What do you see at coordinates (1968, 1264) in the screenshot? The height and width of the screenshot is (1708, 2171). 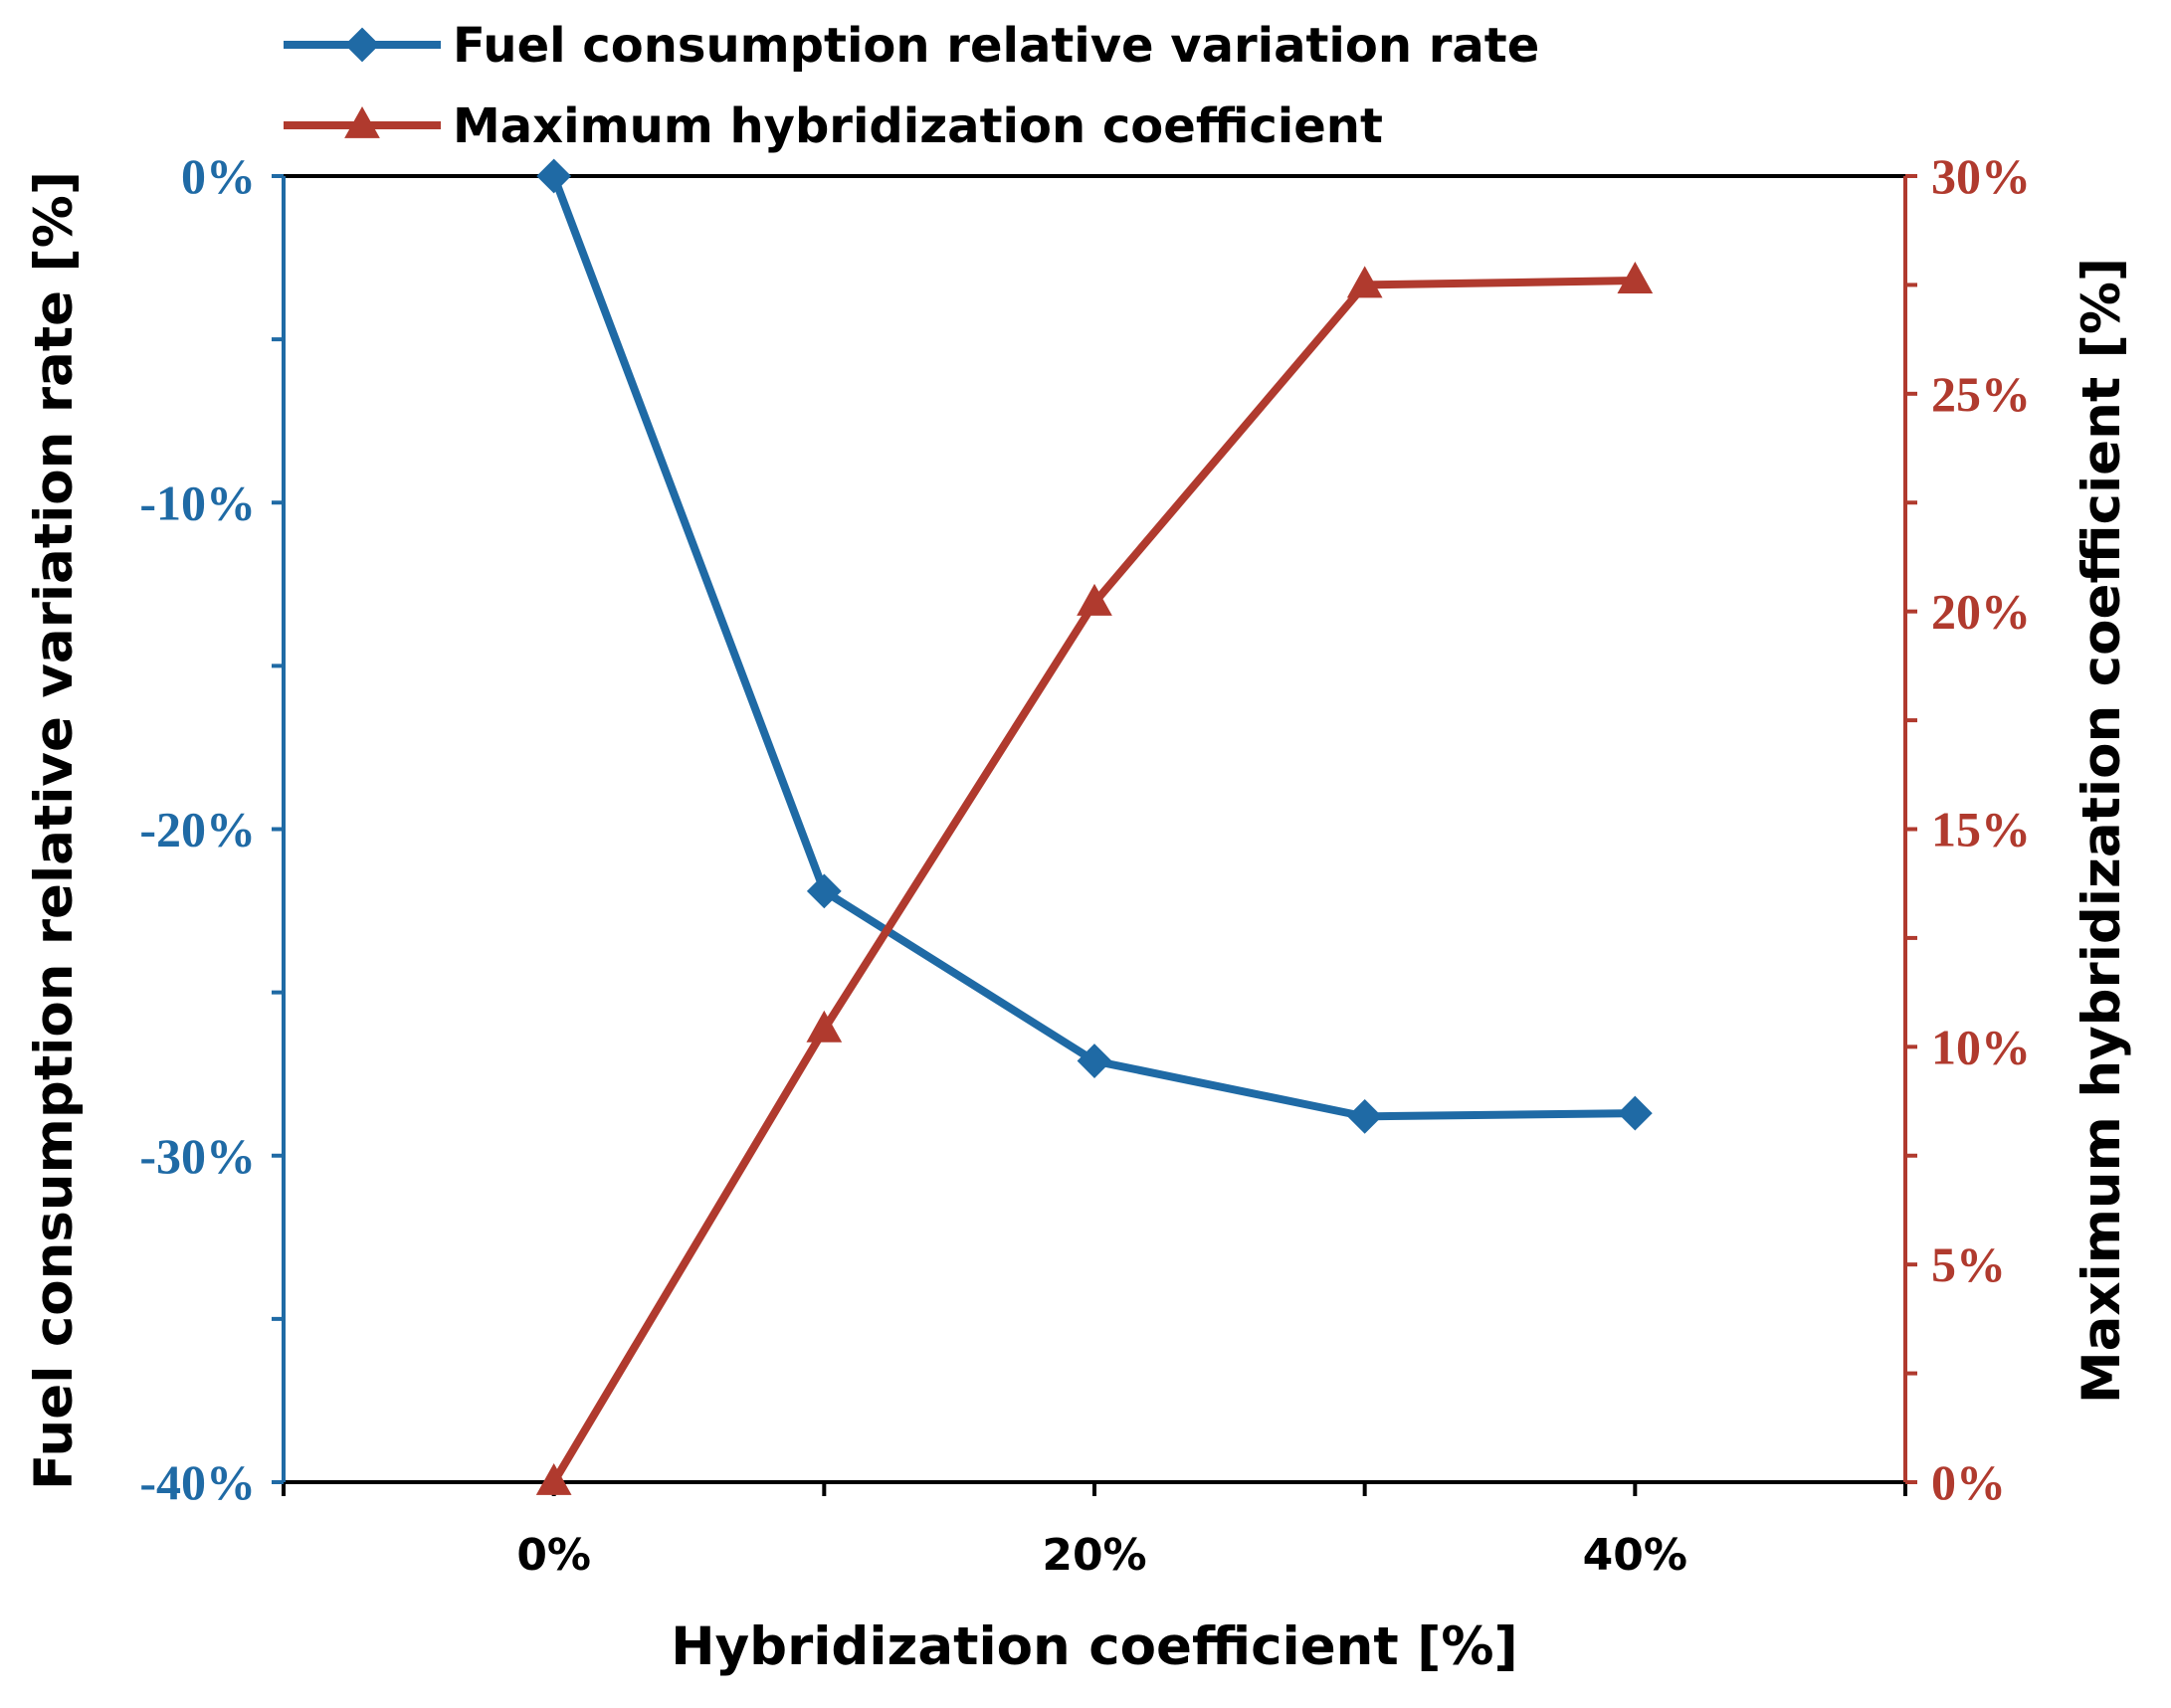 I see `y-right-tick-label: 5%` at bounding box center [1968, 1264].